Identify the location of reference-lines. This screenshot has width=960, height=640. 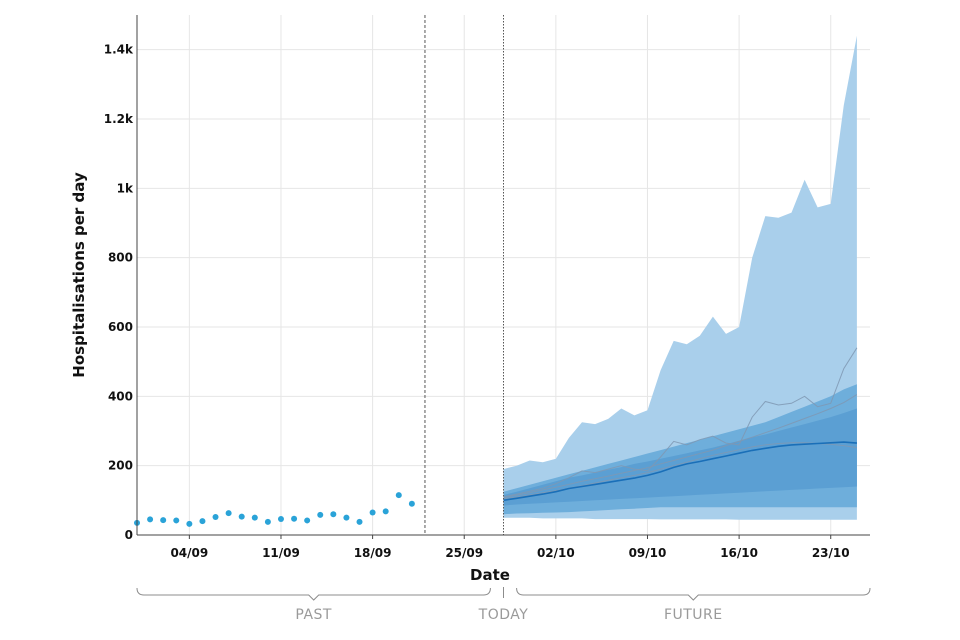
(464, 275).